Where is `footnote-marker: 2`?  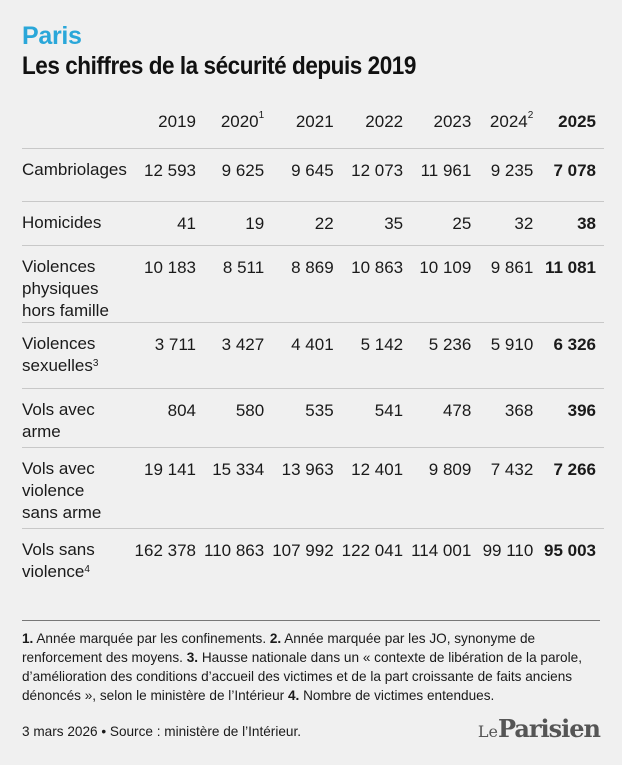 footnote-marker: 2 is located at coordinates (530, 115).